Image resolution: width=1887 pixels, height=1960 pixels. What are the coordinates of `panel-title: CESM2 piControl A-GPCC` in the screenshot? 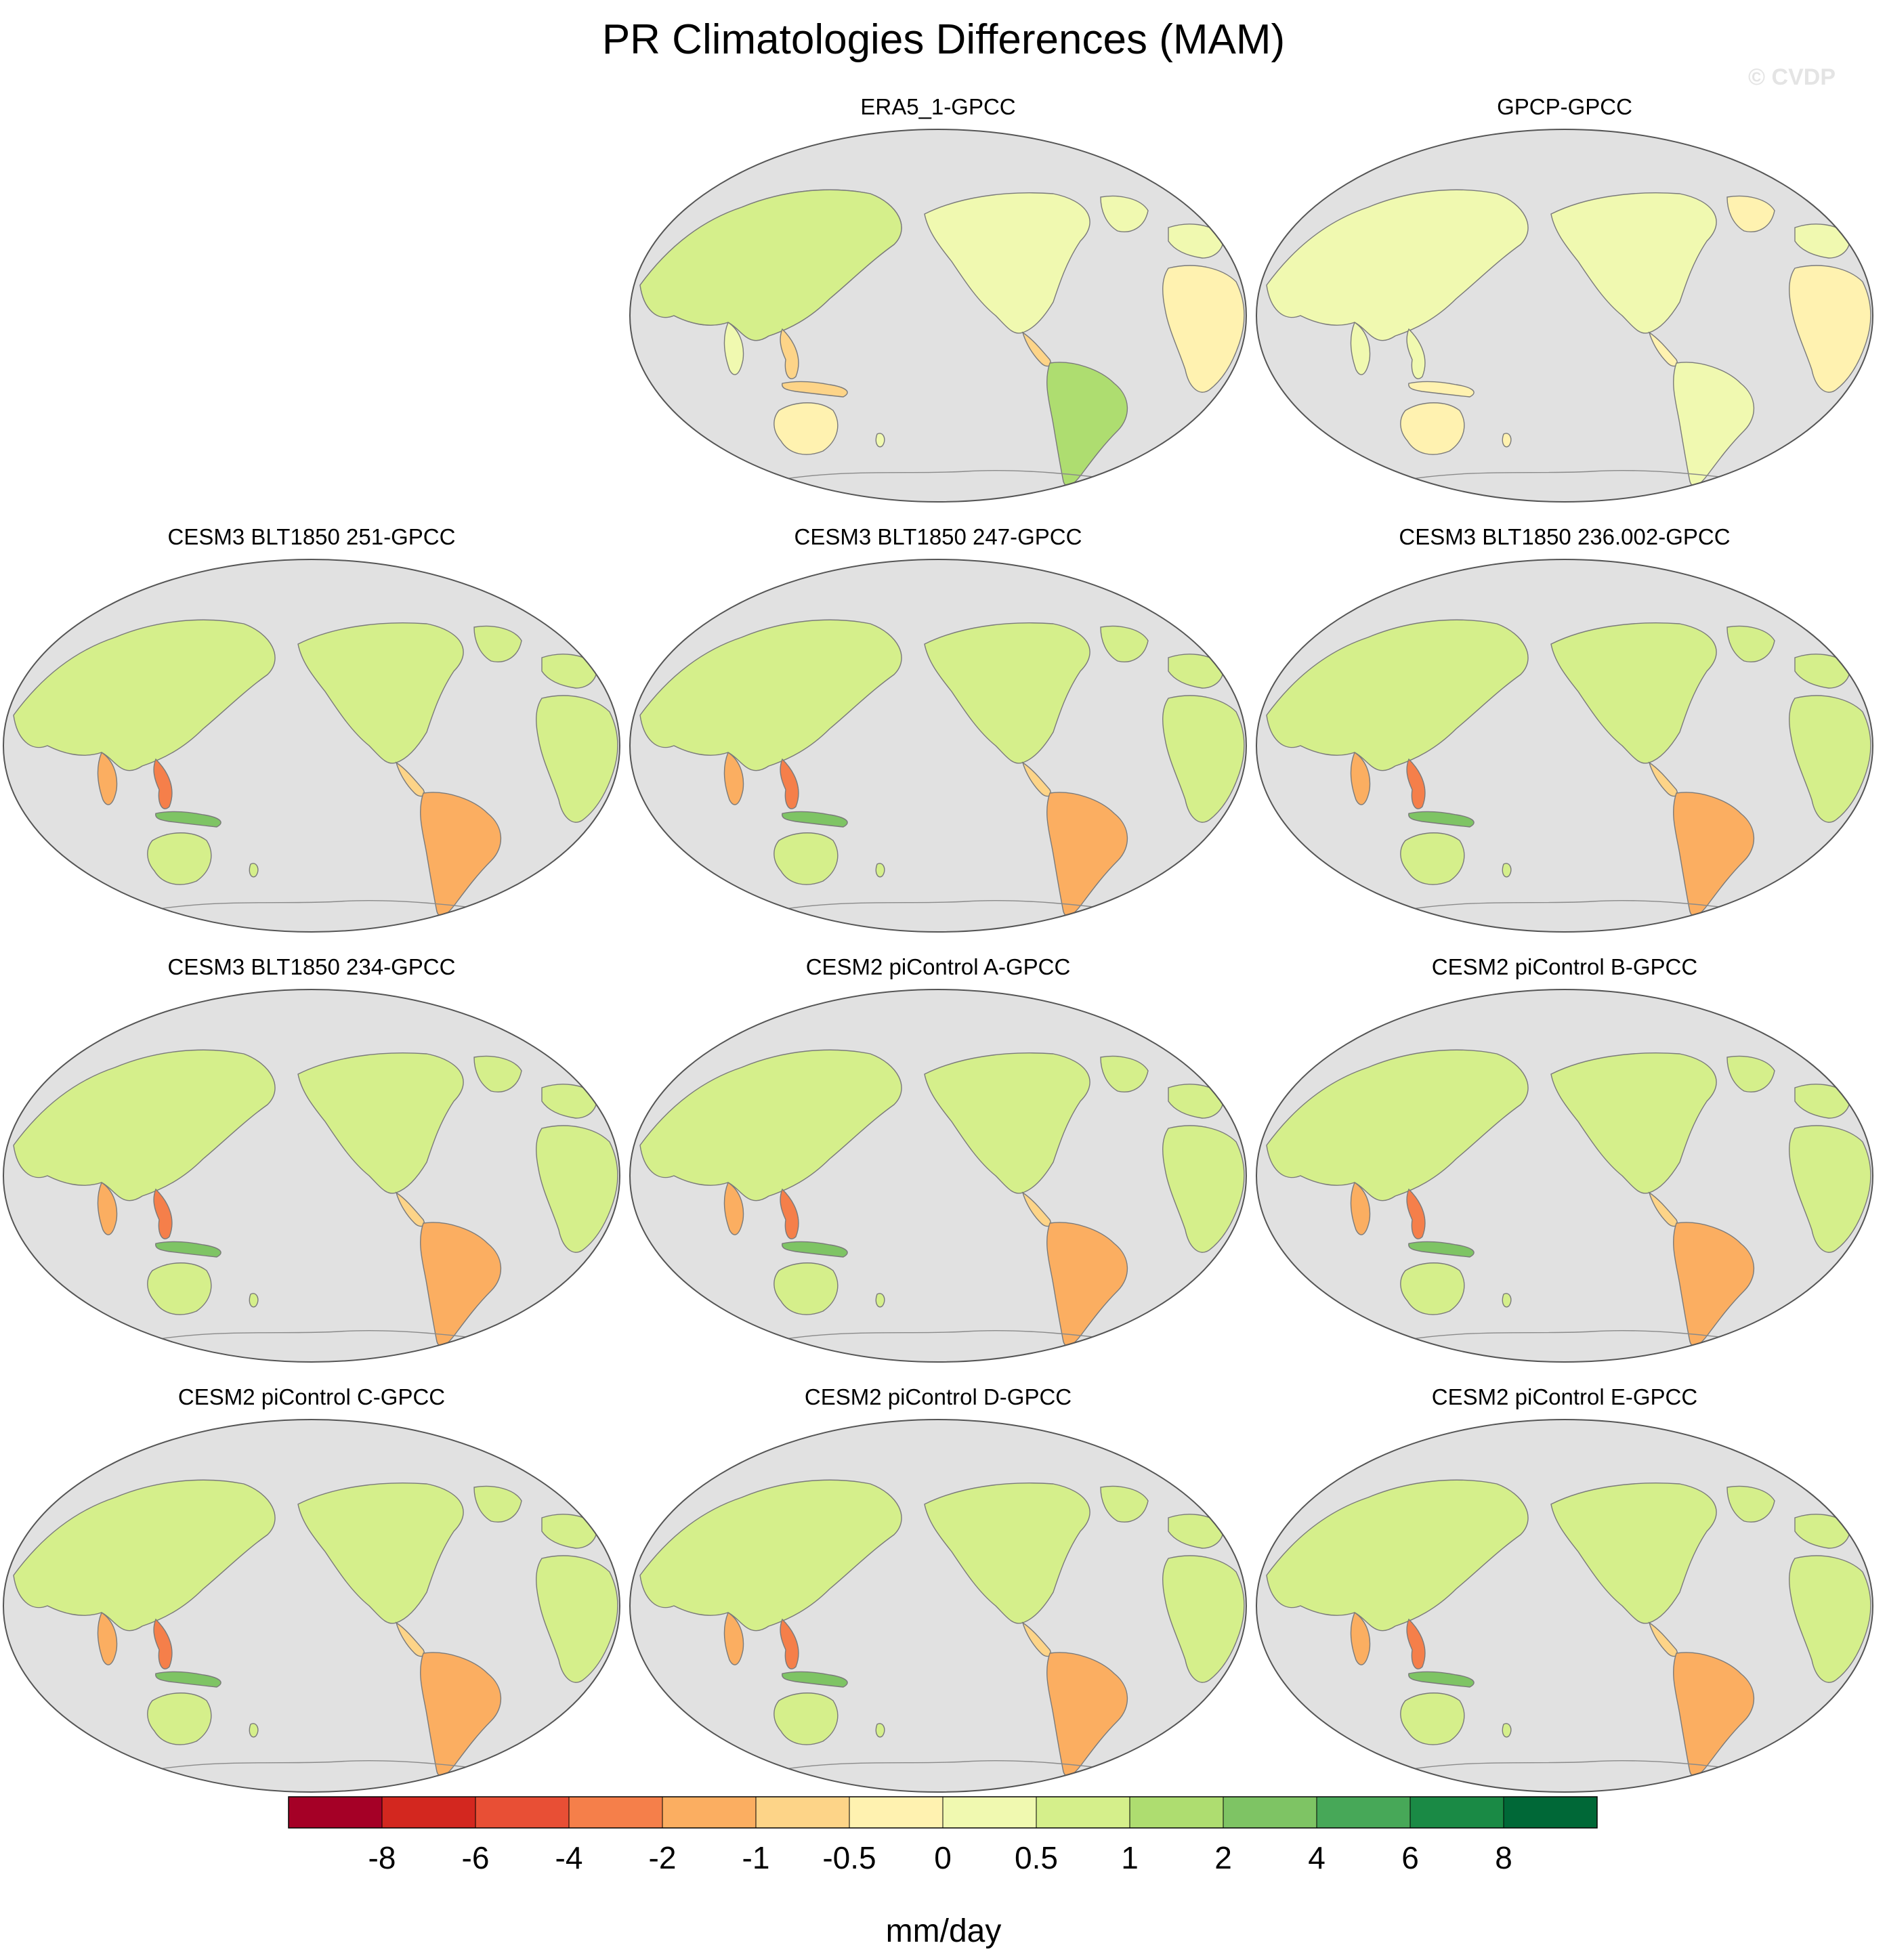 It's located at (938, 966).